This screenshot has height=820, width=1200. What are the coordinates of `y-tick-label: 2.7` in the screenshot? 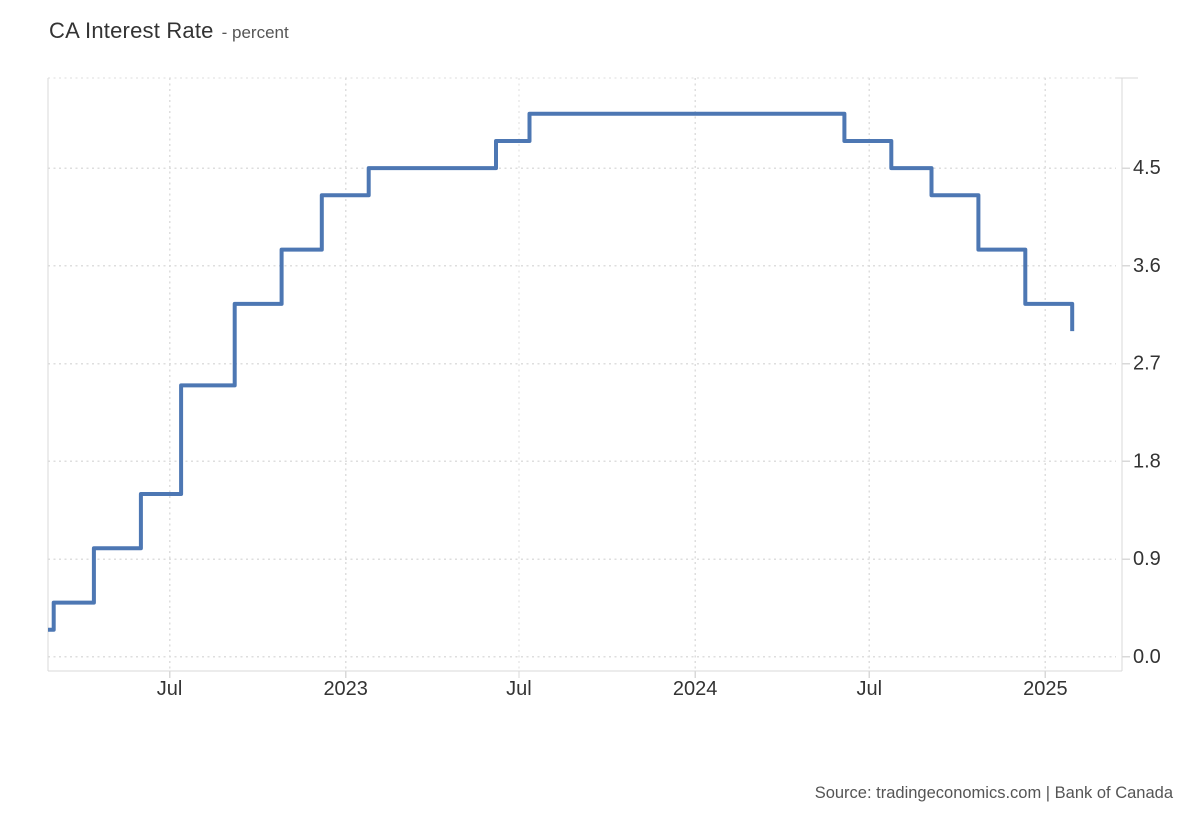 It's located at (1147, 364).